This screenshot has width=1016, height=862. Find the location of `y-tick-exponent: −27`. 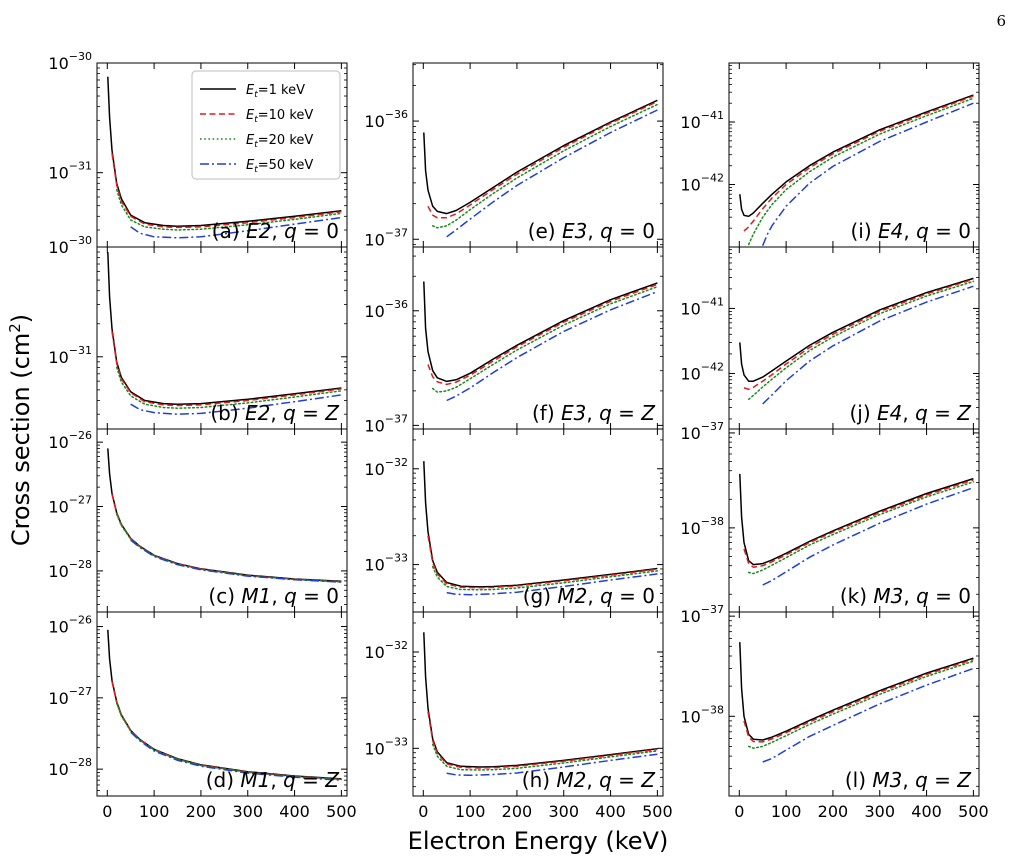

y-tick-exponent: −27 is located at coordinates (80, 691).